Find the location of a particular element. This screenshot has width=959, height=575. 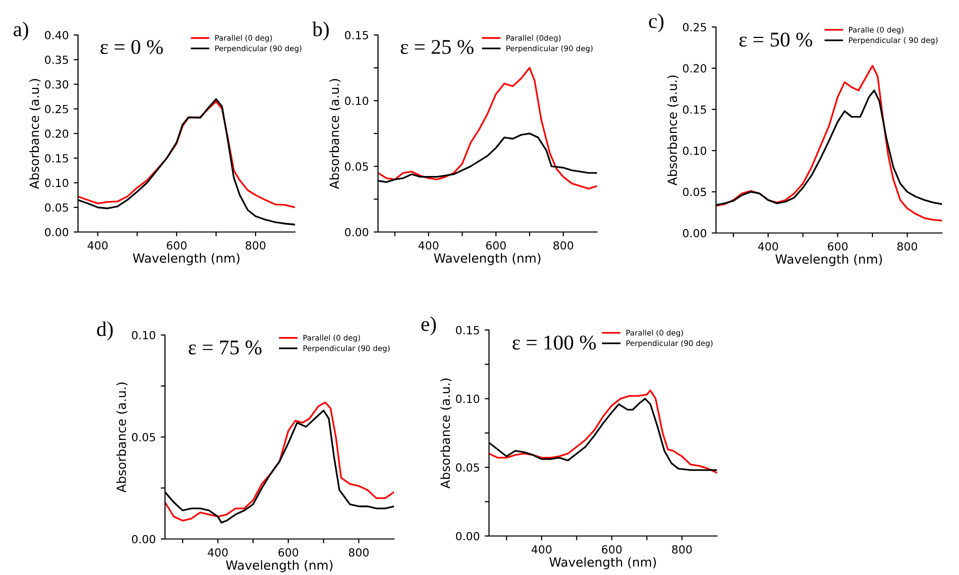

chart-title: e) is located at coordinates (428, 326).